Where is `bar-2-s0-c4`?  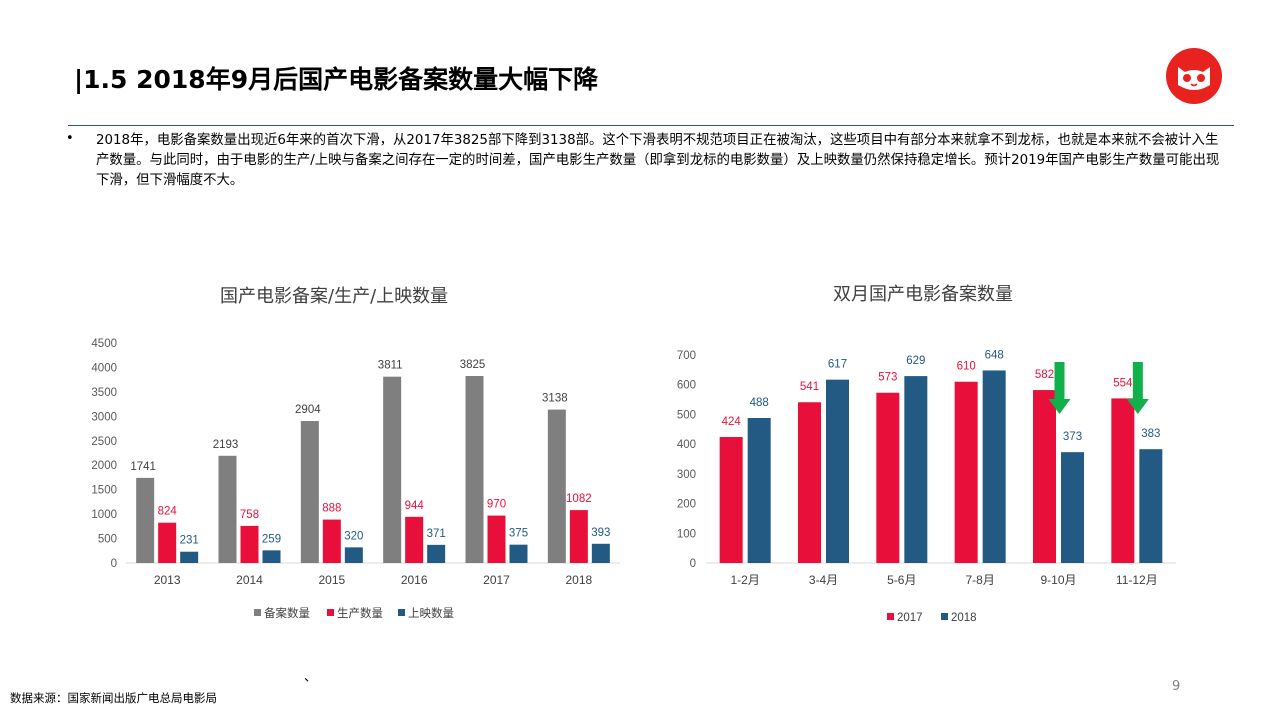 bar-2-s0-c4 is located at coordinates (1044, 476).